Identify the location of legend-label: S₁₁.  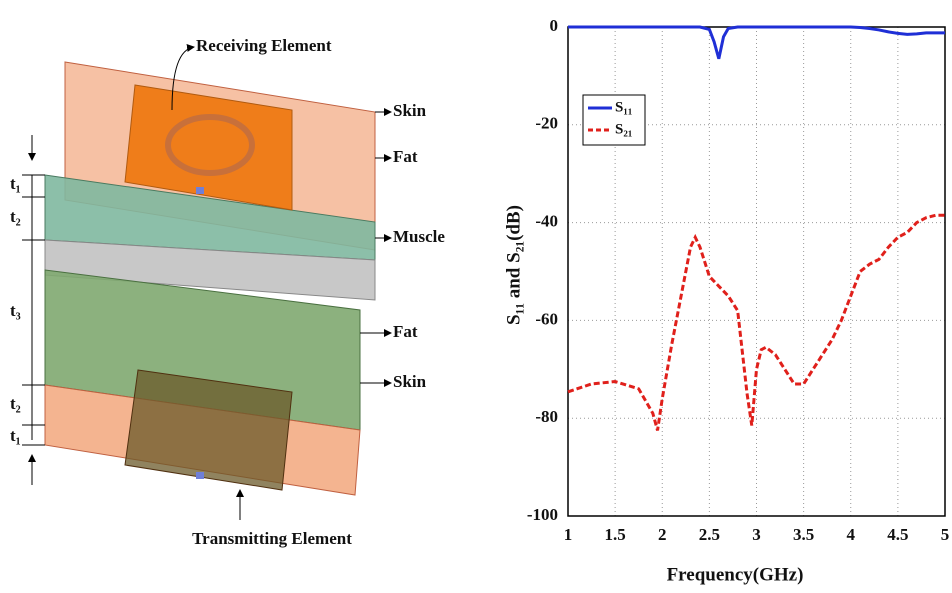
(623, 107).